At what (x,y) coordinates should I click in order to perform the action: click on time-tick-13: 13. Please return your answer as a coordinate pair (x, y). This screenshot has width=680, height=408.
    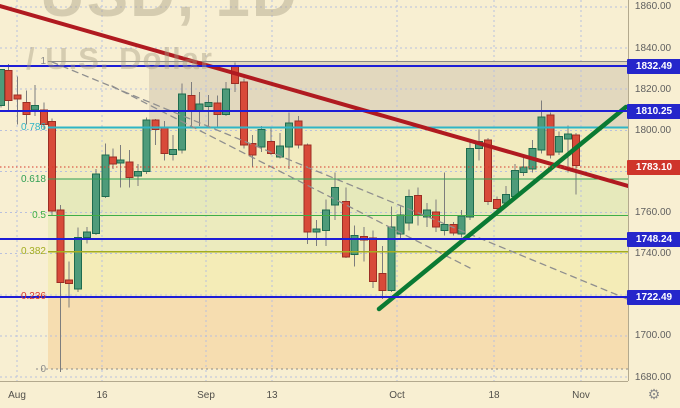
    Looking at the image, I should click on (272, 395).